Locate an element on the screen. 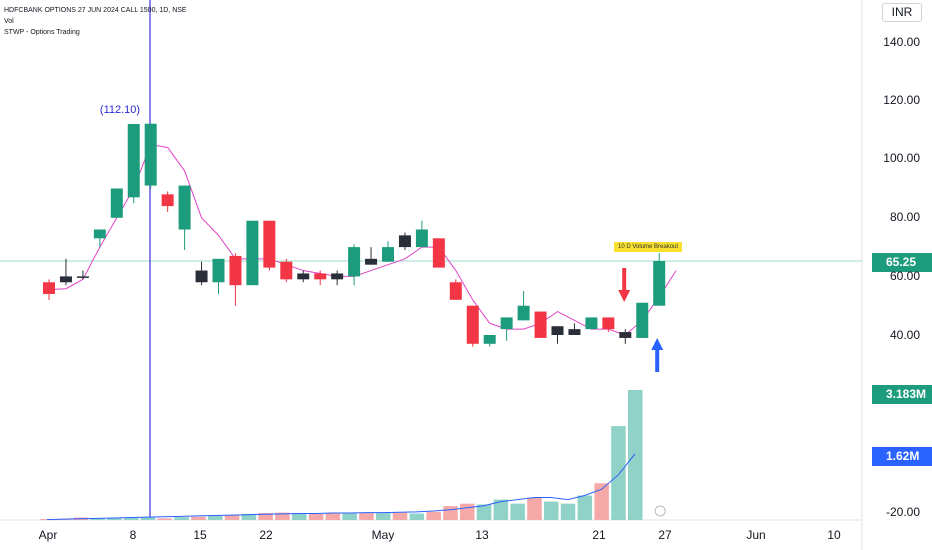 The height and width of the screenshot is (550, 932). y-tick-label: 140.00 is located at coordinates (901, 42).